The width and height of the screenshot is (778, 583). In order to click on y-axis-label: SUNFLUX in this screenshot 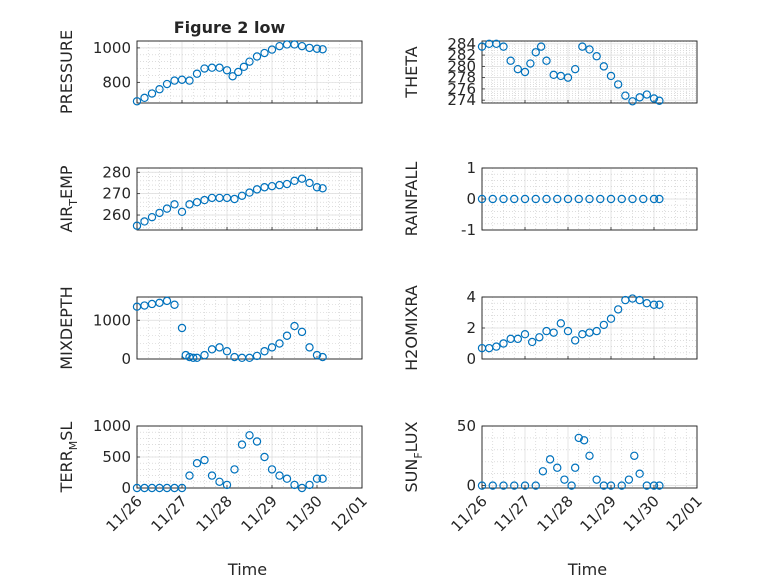, I will do `click(413, 456)`.